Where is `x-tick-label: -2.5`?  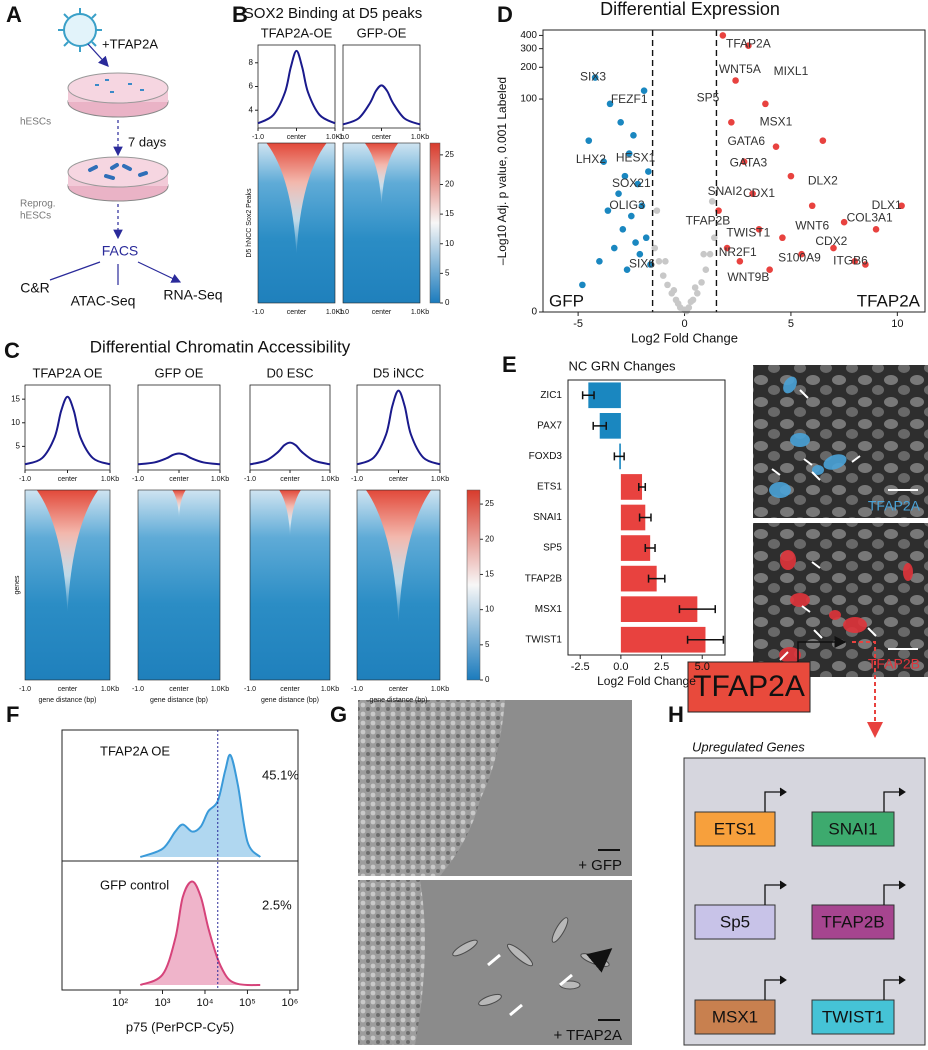 x-tick-label: -2.5 is located at coordinates (580, 667).